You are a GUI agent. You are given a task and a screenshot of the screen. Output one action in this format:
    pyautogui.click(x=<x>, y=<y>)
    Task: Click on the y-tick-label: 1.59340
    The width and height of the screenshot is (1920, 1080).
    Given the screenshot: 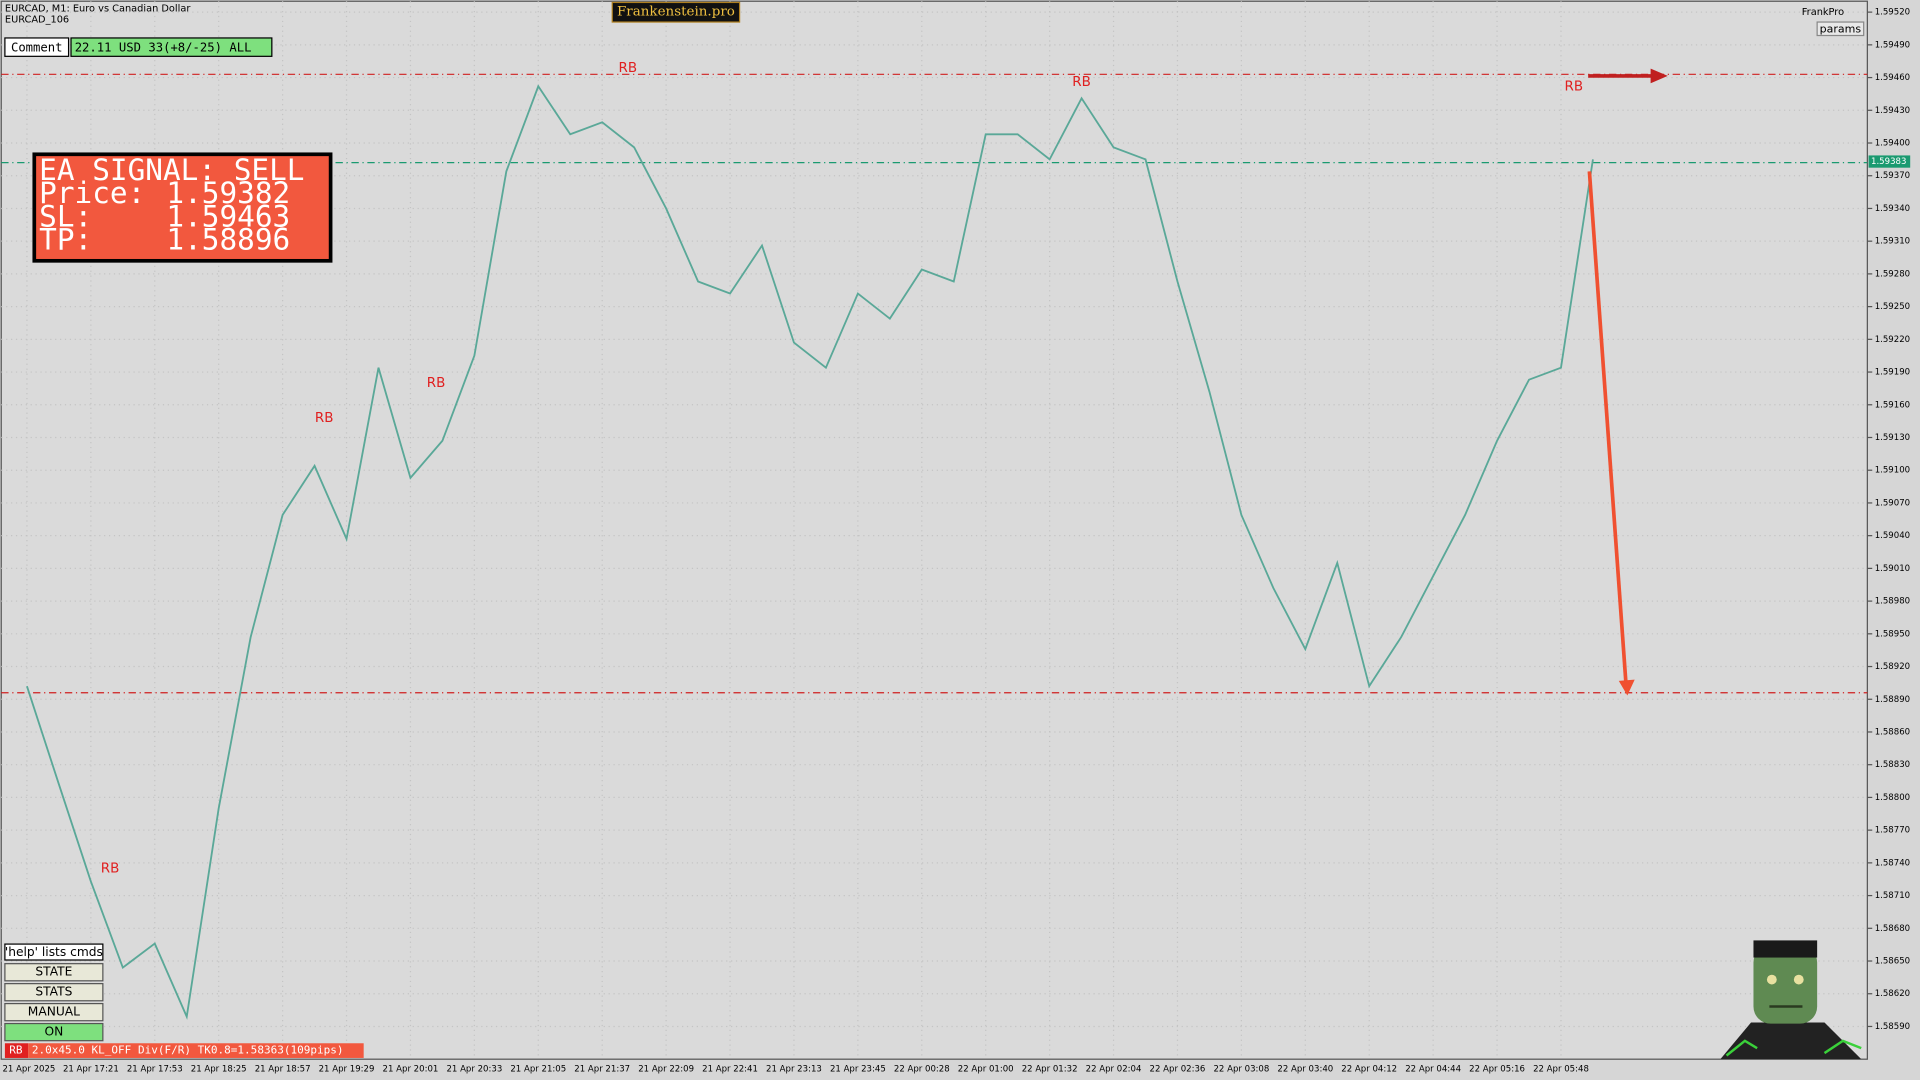 What is the action you would take?
    pyautogui.click(x=1892, y=209)
    